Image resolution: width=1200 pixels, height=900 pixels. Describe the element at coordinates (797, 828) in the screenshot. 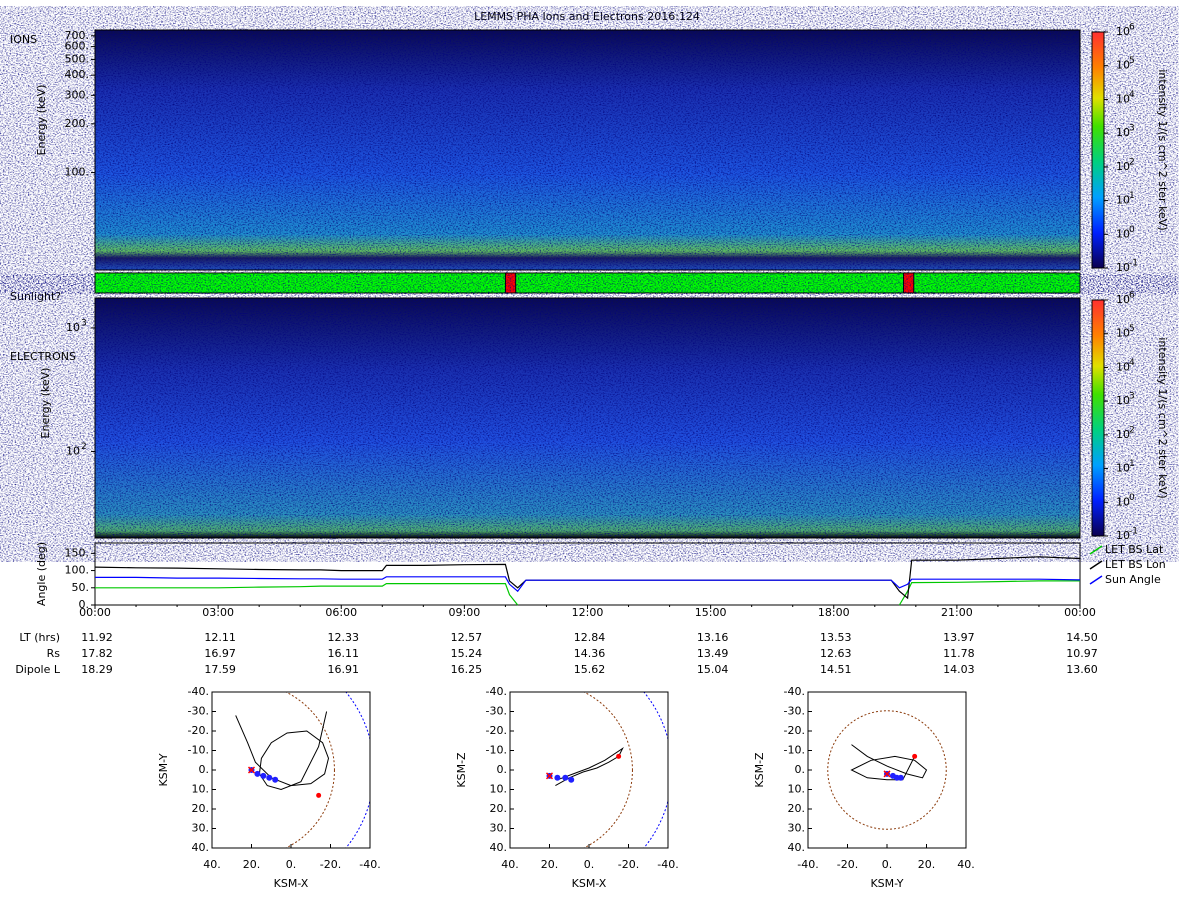

I see `y-tick-label: 30.` at that location.